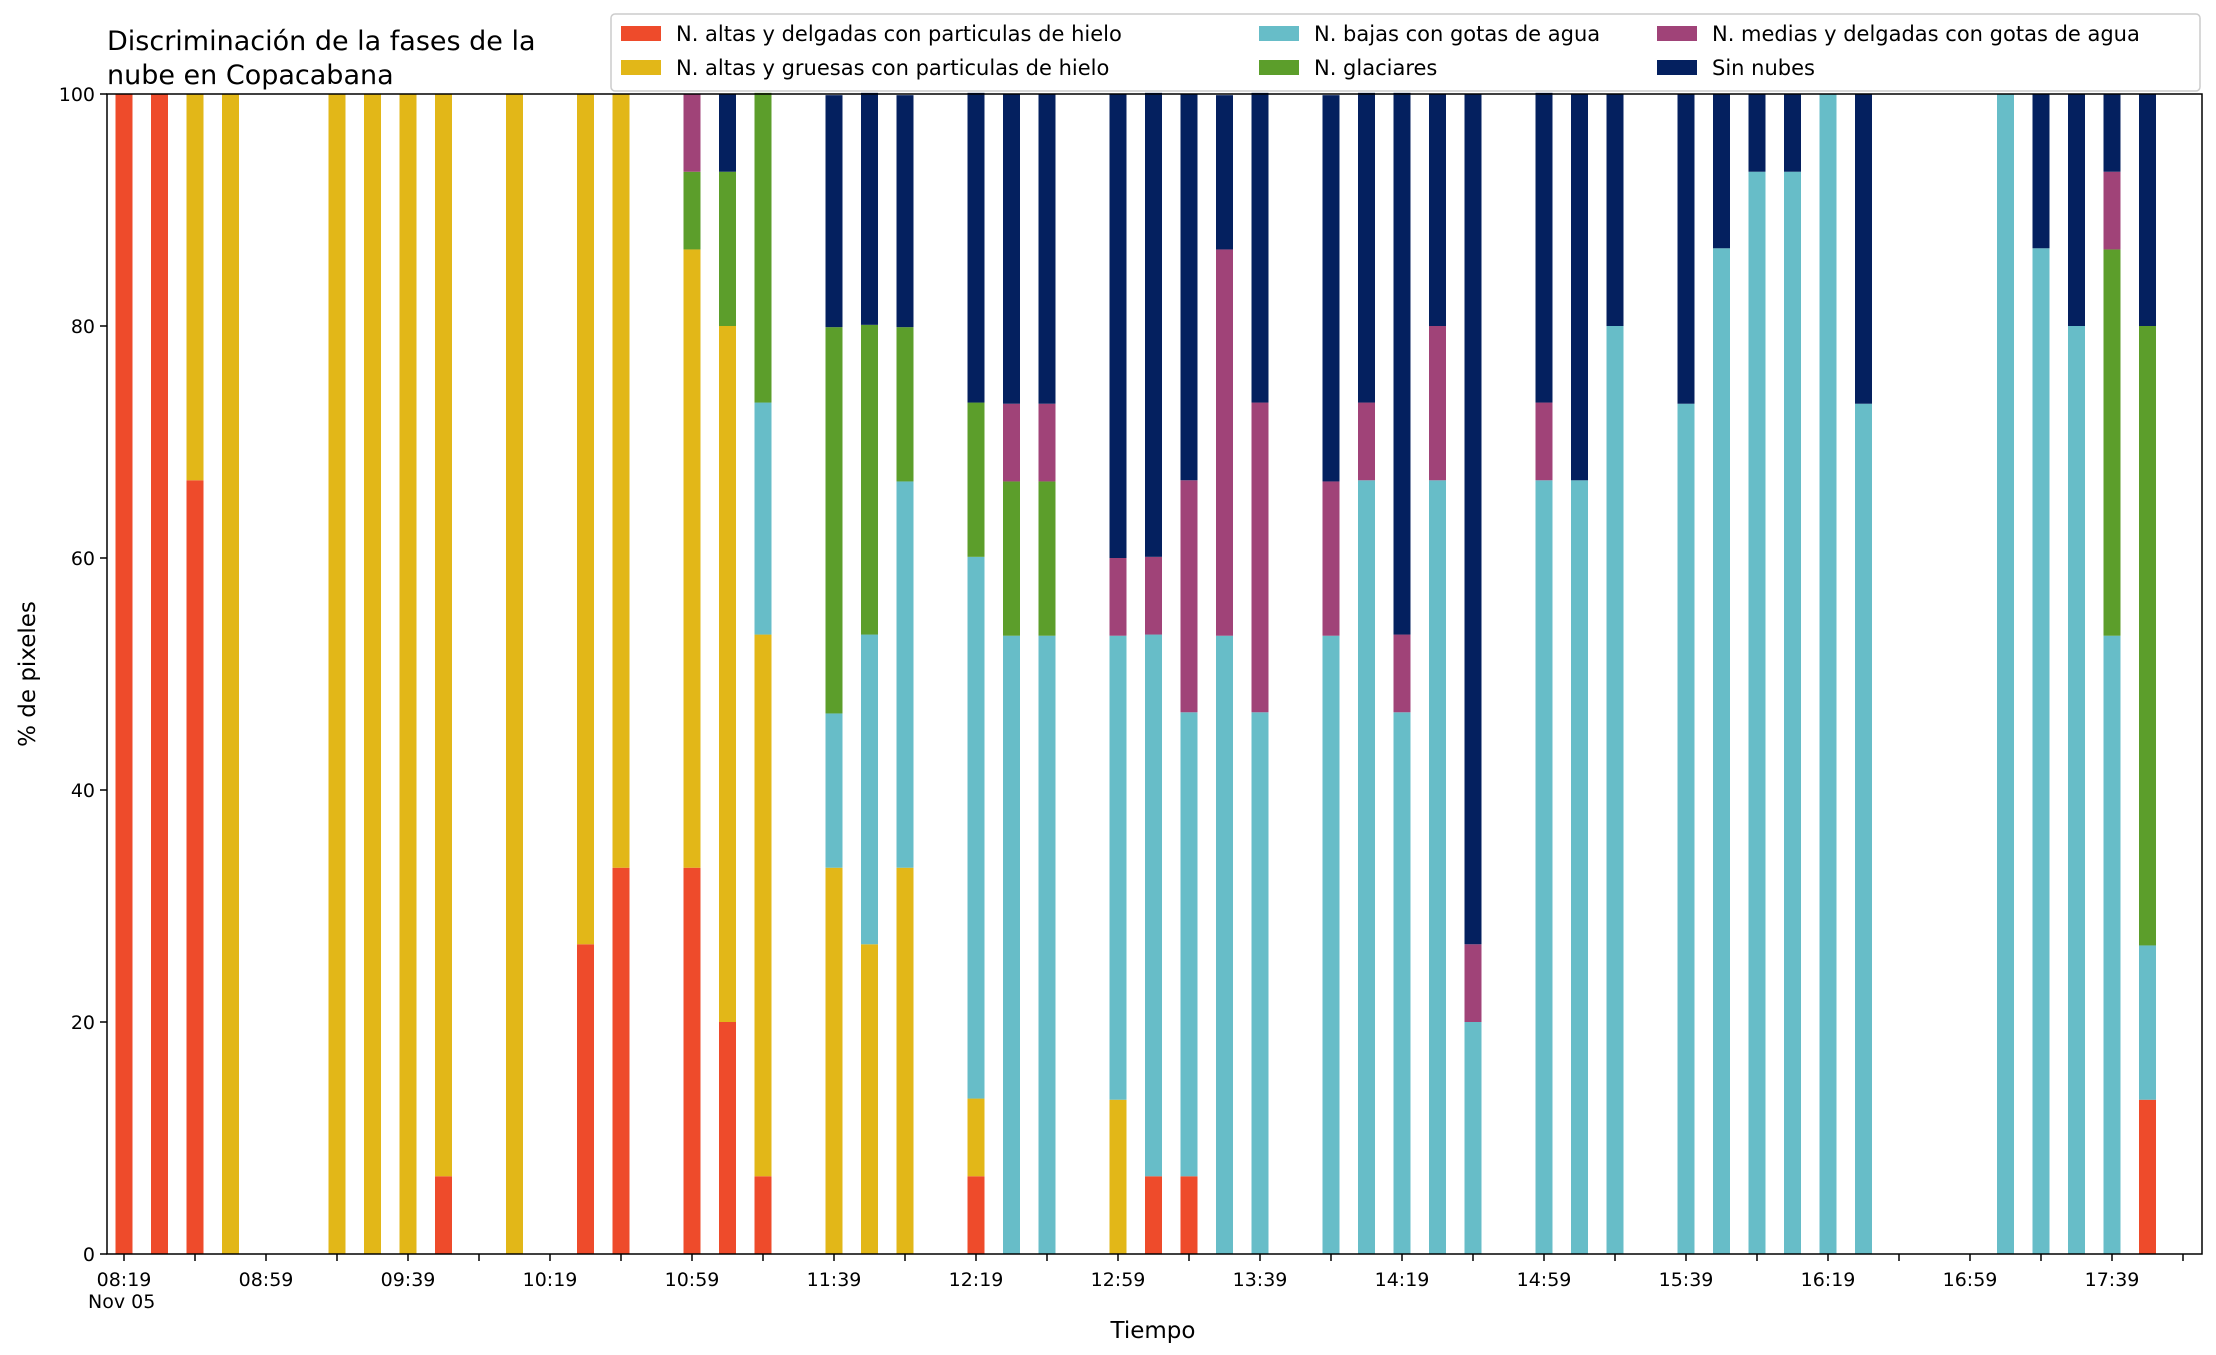 This screenshot has height=1355, width=2216. Describe the element at coordinates (1579, 867) in the screenshot. I see `bar-segment-s2-t41` at that location.